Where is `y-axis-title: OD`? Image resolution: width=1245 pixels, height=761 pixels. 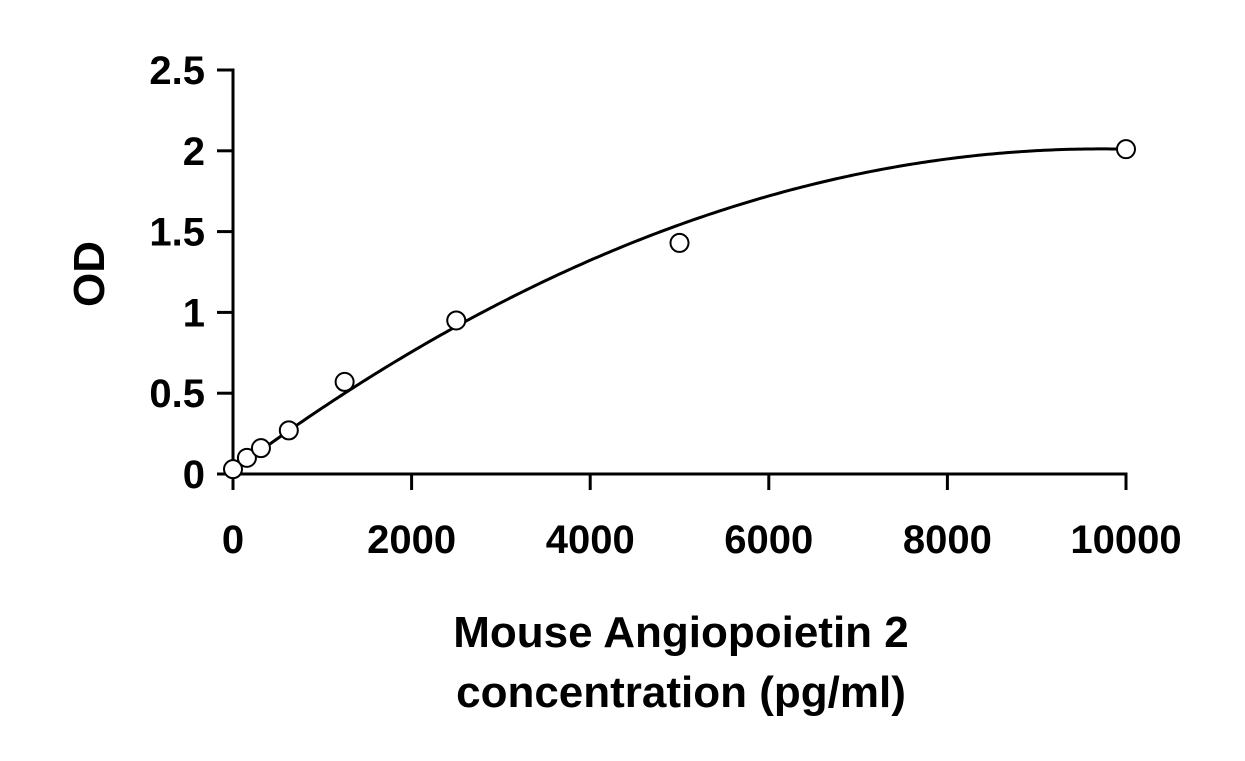 y-axis-title: OD is located at coordinates (89, 274).